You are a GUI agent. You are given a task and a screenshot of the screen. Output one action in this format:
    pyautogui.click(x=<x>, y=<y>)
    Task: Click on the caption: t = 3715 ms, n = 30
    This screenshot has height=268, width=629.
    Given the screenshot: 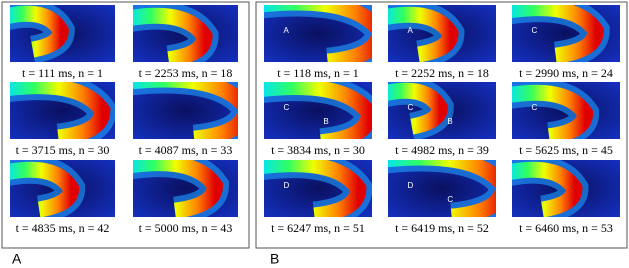 What is the action you would take?
    pyautogui.click(x=63, y=150)
    